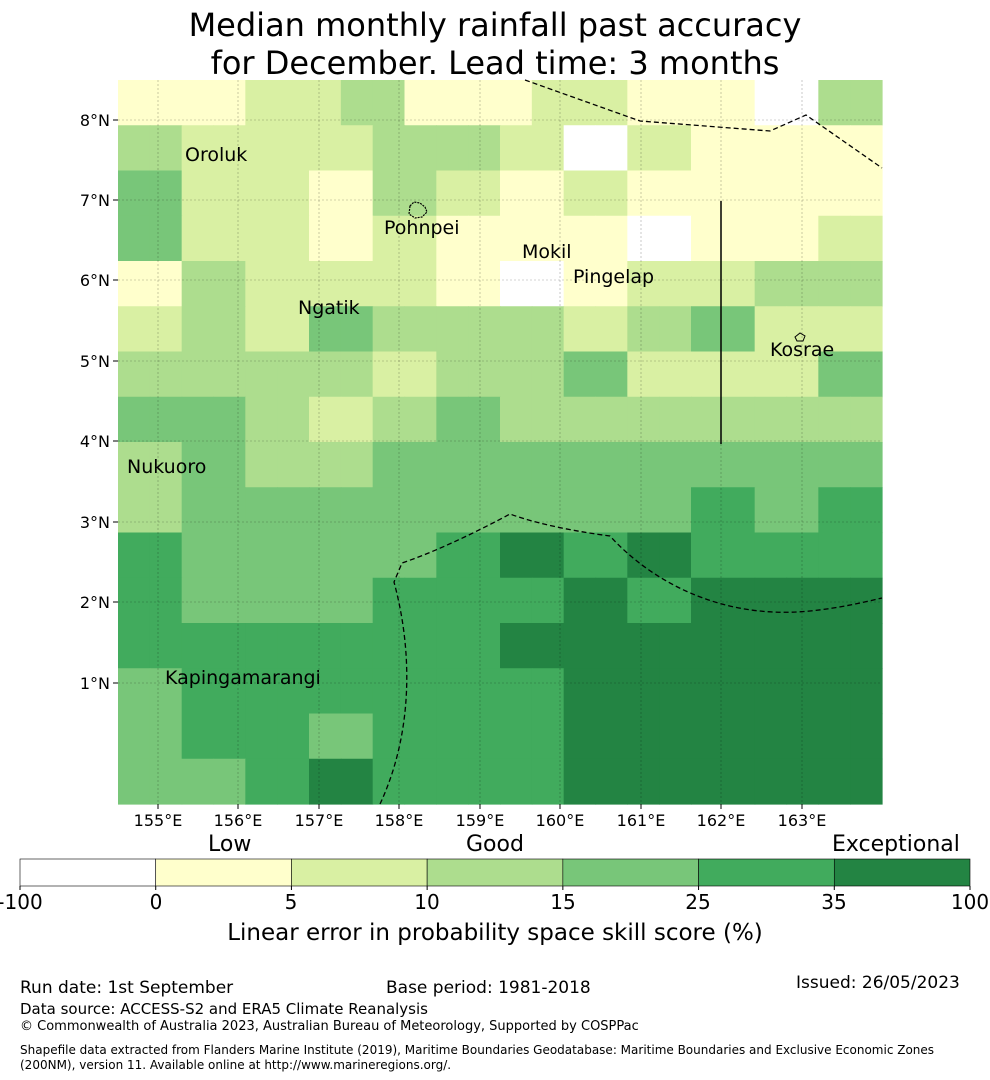 This screenshot has width=990, height=1080. What do you see at coordinates (156, 902) in the screenshot?
I see `colorbar-tick-label: 0` at bounding box center [156, 902].